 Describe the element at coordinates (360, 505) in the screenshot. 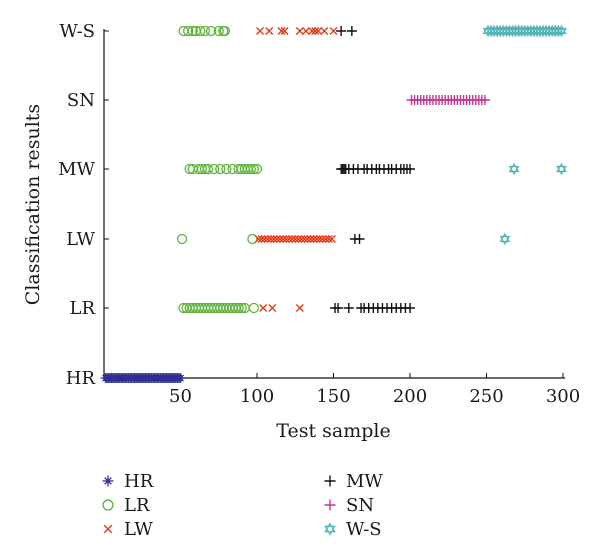

I see `legend-label: SN` at that location.